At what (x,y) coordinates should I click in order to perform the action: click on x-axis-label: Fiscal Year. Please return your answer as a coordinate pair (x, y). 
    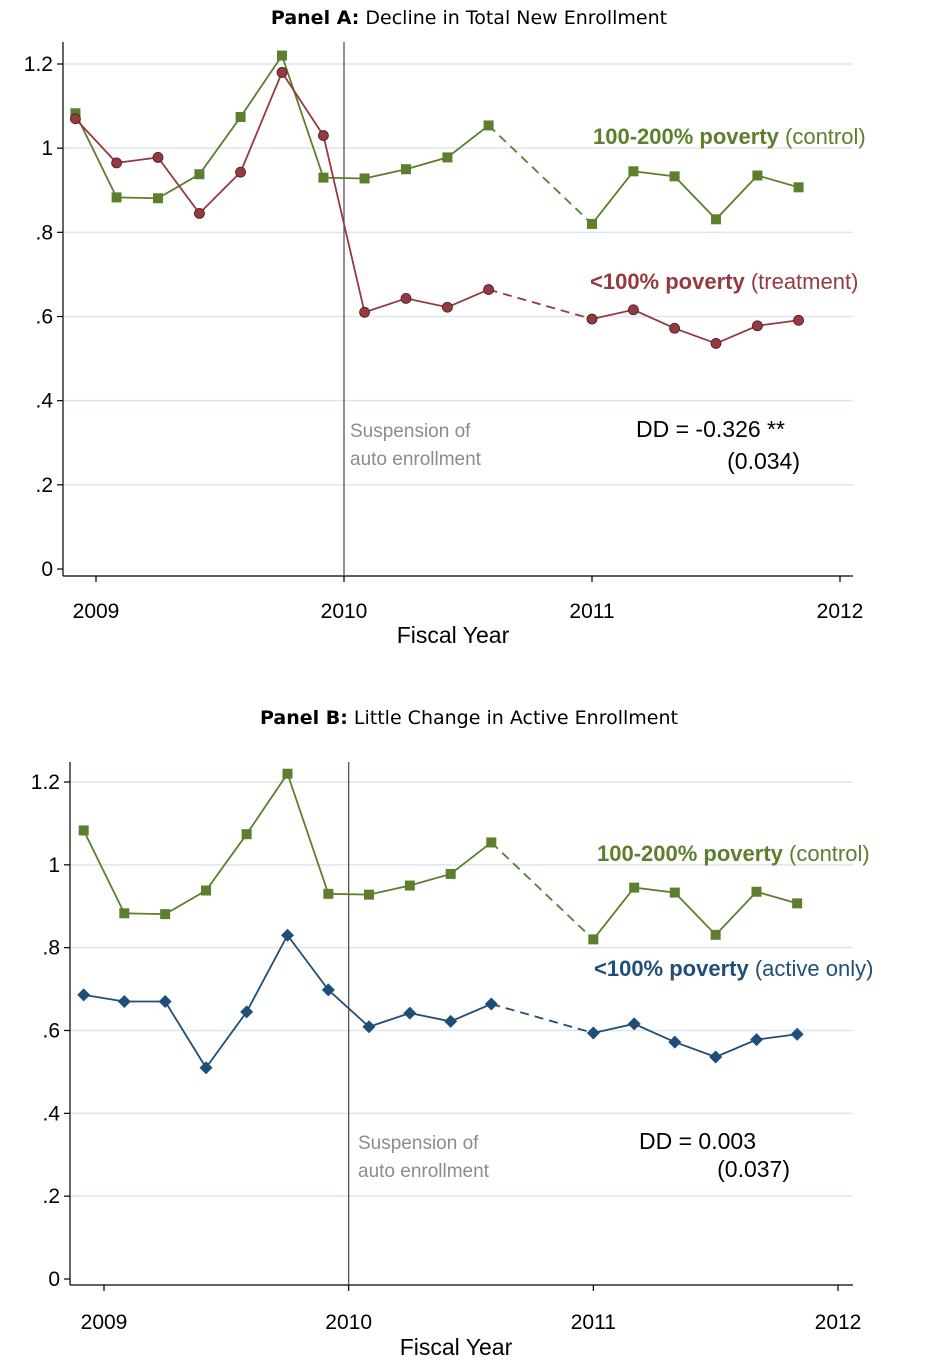
    Looking at the image, I should click on (453, 635).